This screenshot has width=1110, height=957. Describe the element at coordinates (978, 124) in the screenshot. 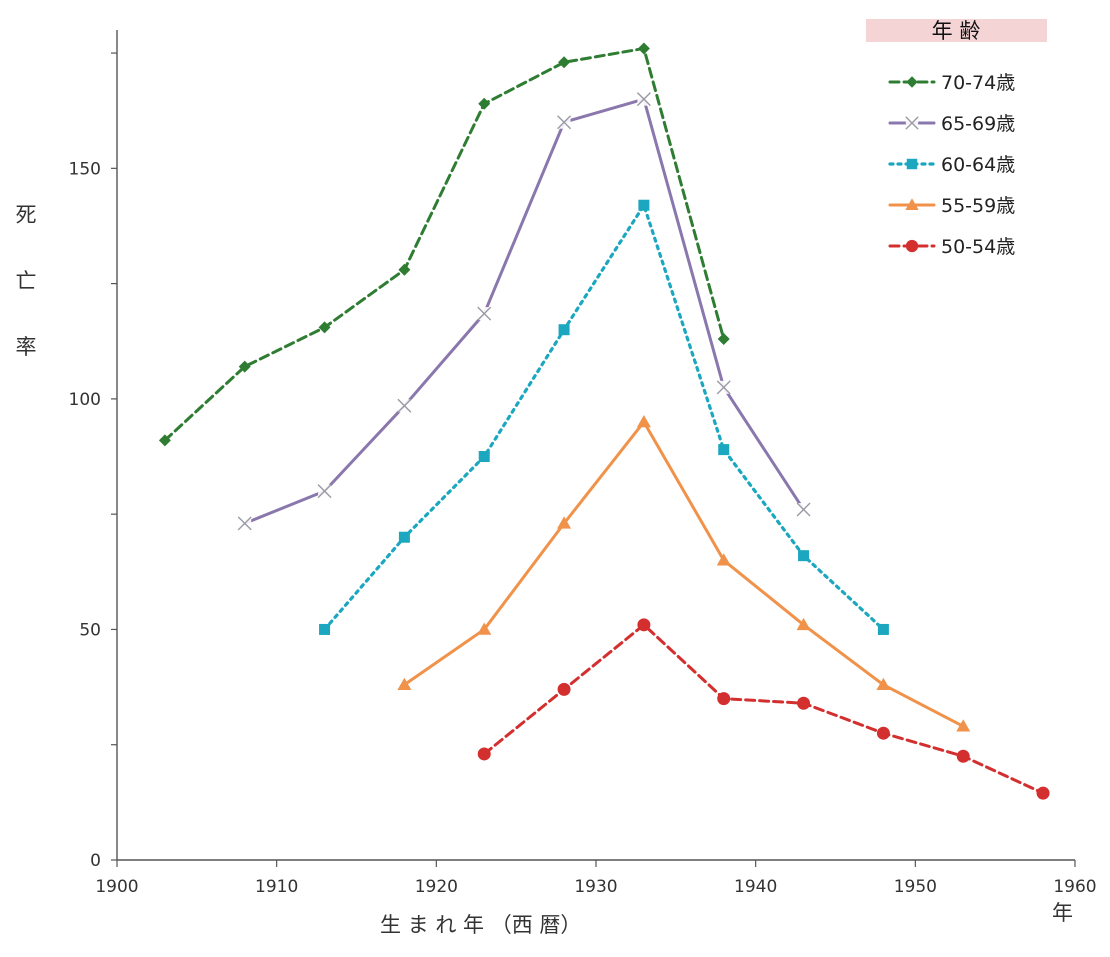

I see `legend-label: 65-69歳` at that location.